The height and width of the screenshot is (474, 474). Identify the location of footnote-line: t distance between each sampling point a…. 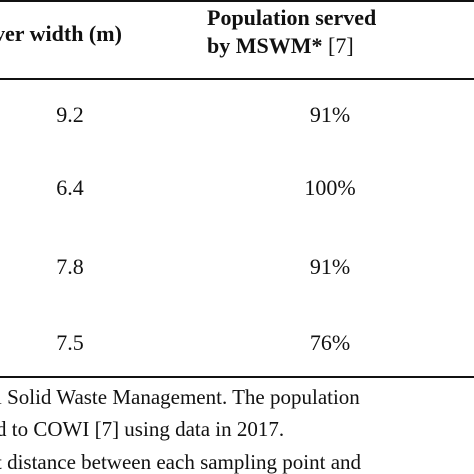
(181, 462).